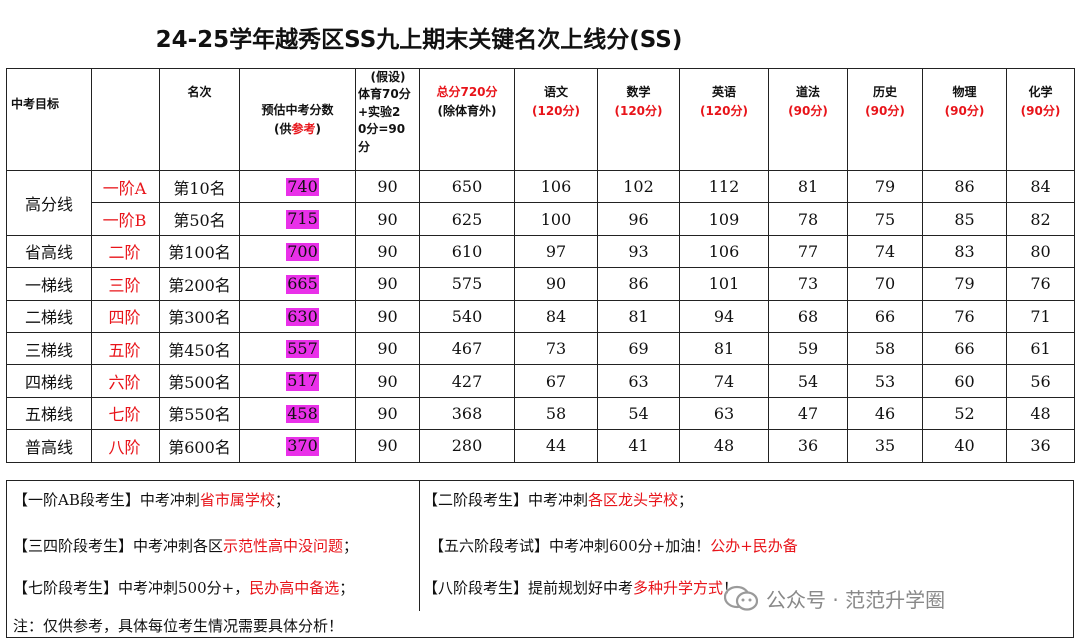 The height and width of the screenshot is (642, 1080). I want to click on table-row: 三梯线 五阶 第450名 557 90 467 73 69 81 59 58 66 61, so click(540, 348).